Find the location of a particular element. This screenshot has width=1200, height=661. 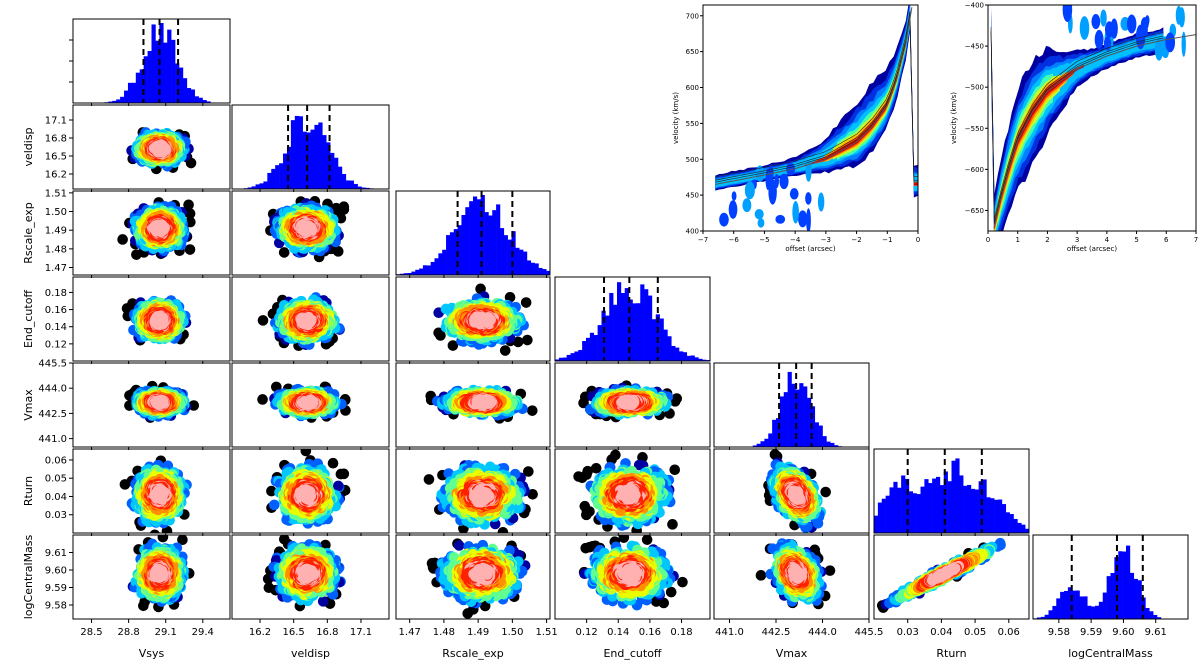

y-tick-label: 0.14 is located at coordinates (56, 327).